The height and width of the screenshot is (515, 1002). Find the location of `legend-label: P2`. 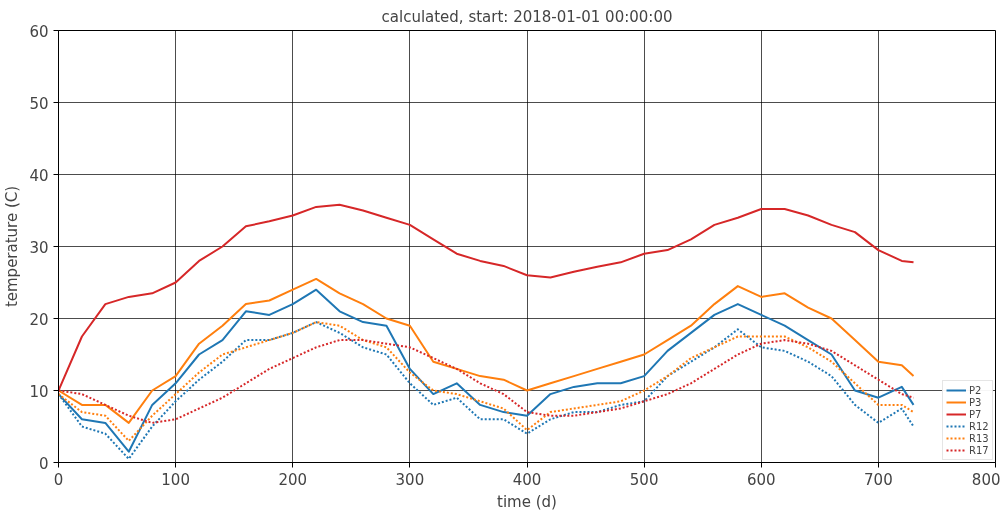

legend-label: P2 is located at coordinates (976, 390).